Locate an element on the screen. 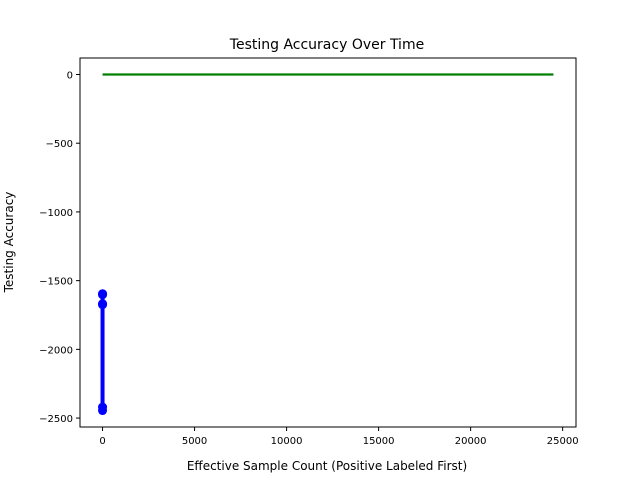 The width and height of the screenshot is (640, 480). x-tick-label: 10000 is located at coordinates (287, 441).